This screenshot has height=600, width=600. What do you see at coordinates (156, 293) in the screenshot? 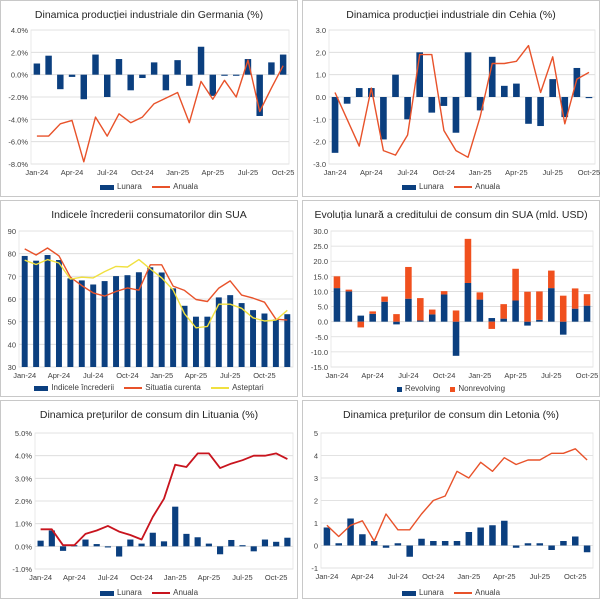
I see `line-asteptari` at bounding box center [156, 293].